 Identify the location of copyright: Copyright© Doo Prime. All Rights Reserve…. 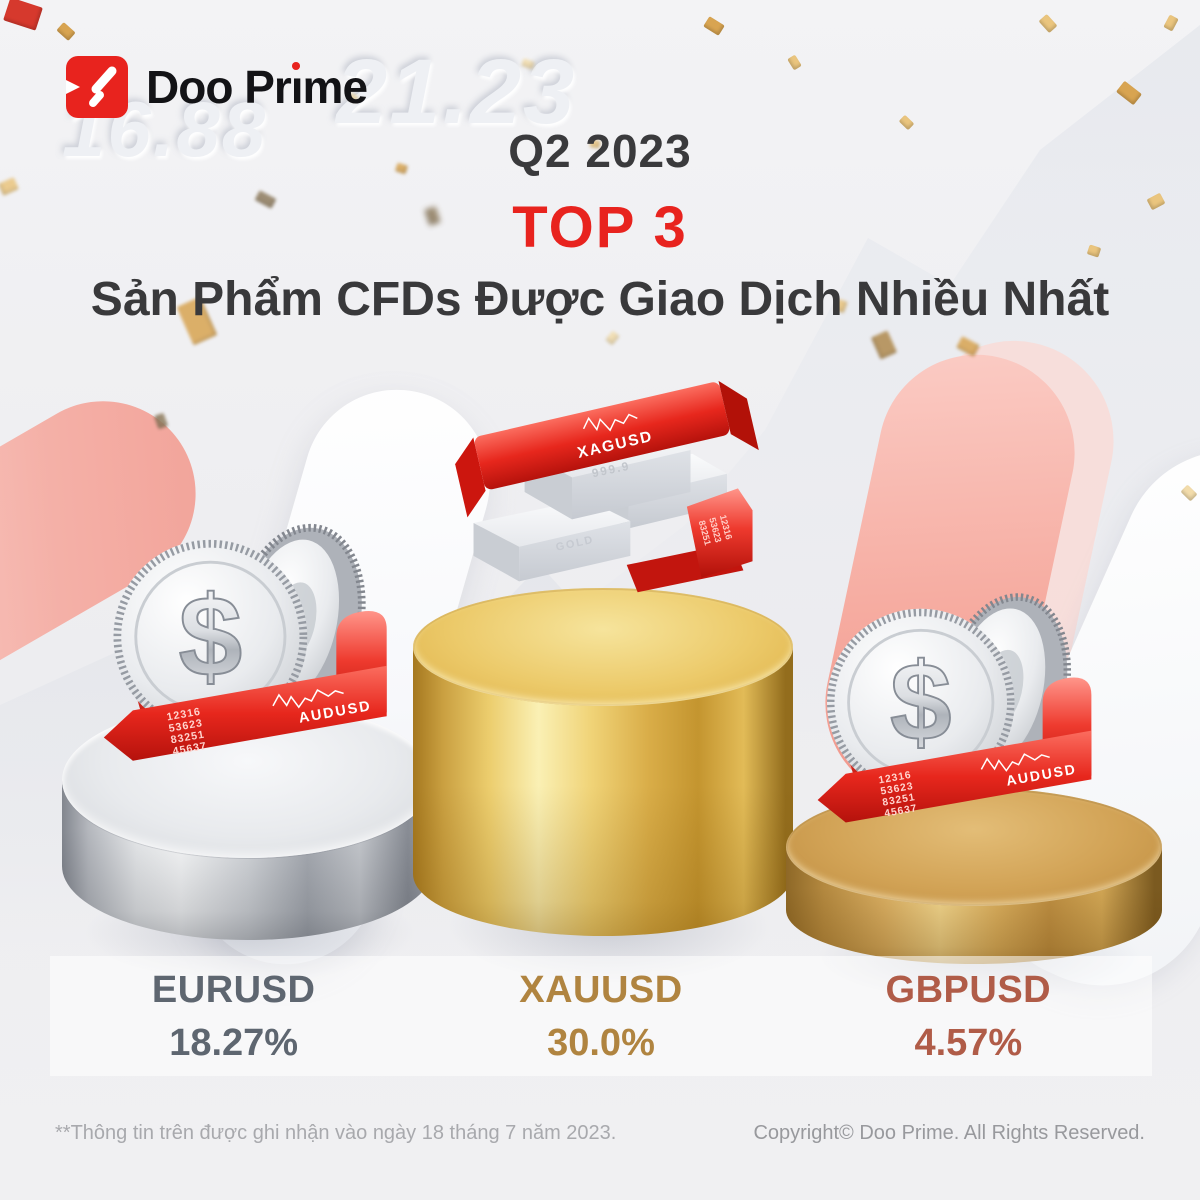
(949, 1133).